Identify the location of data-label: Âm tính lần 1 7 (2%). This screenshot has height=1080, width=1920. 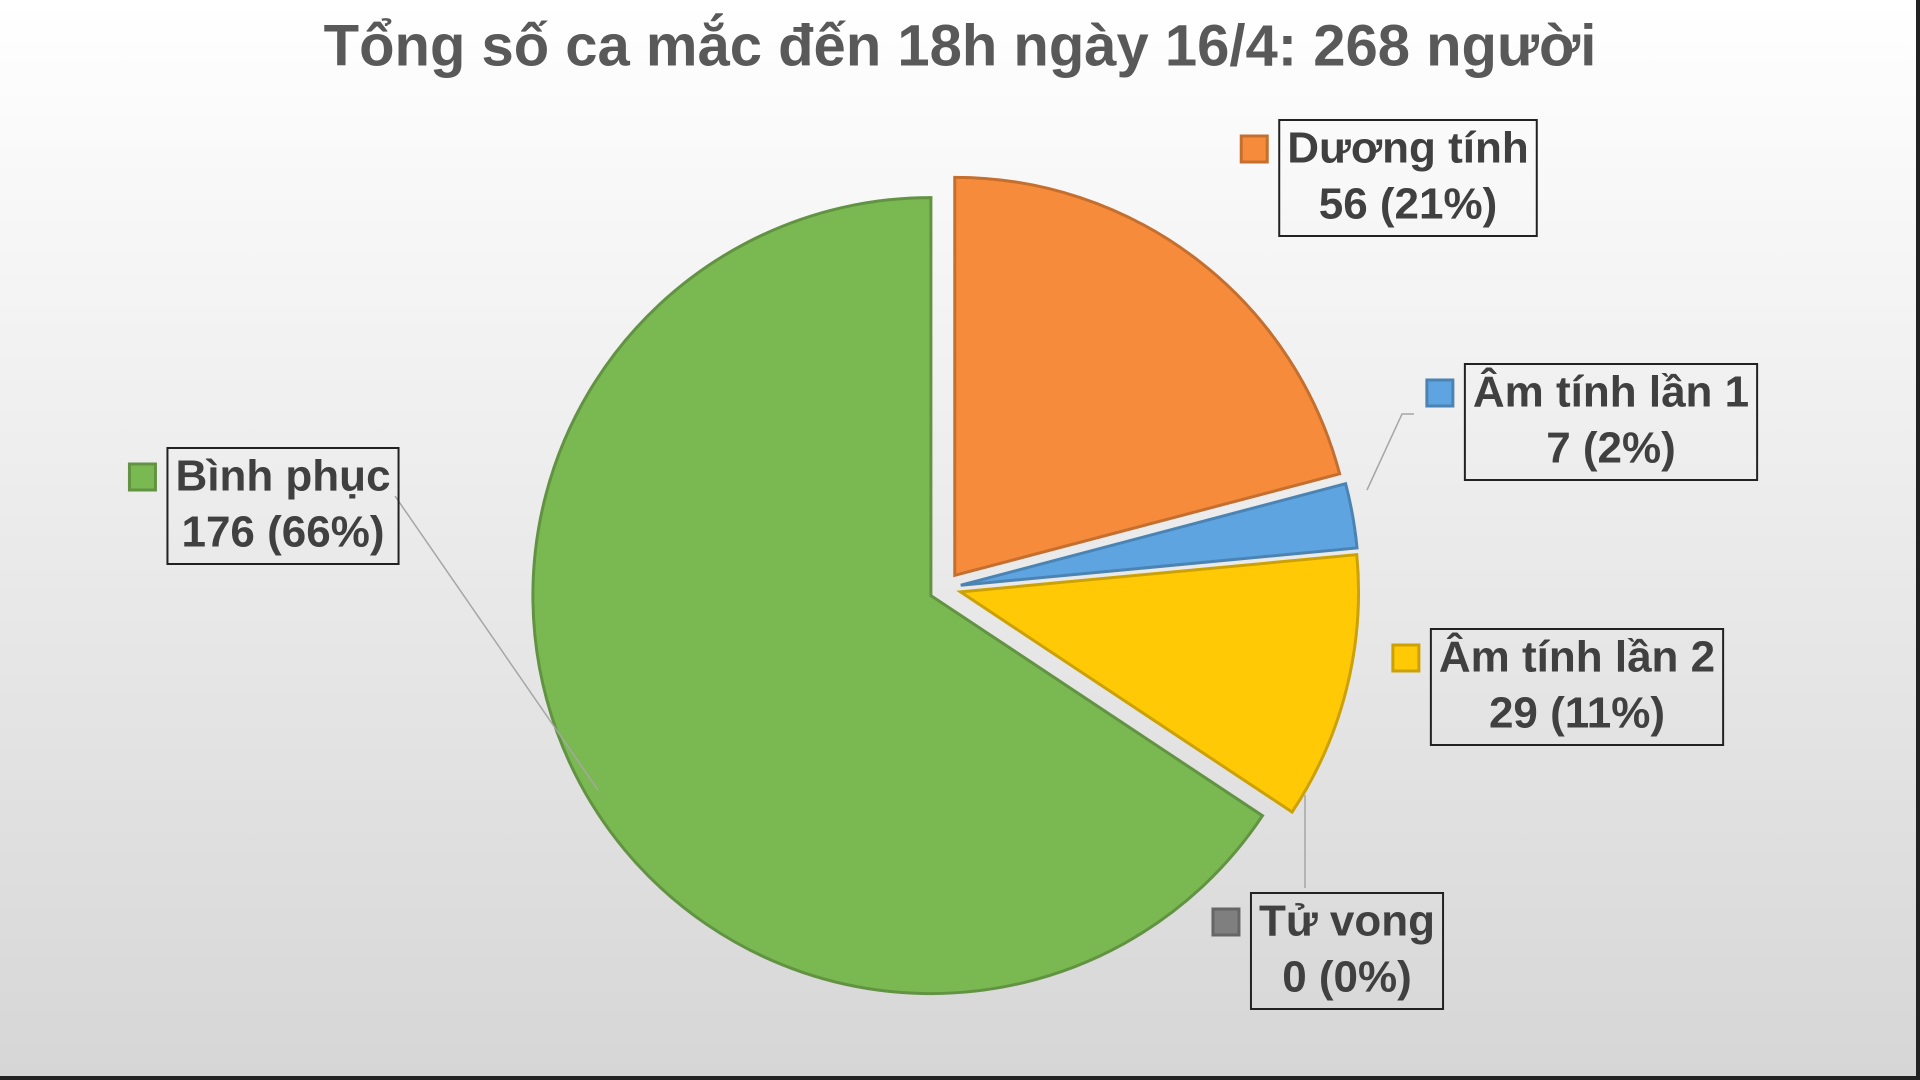
(1592, 422).